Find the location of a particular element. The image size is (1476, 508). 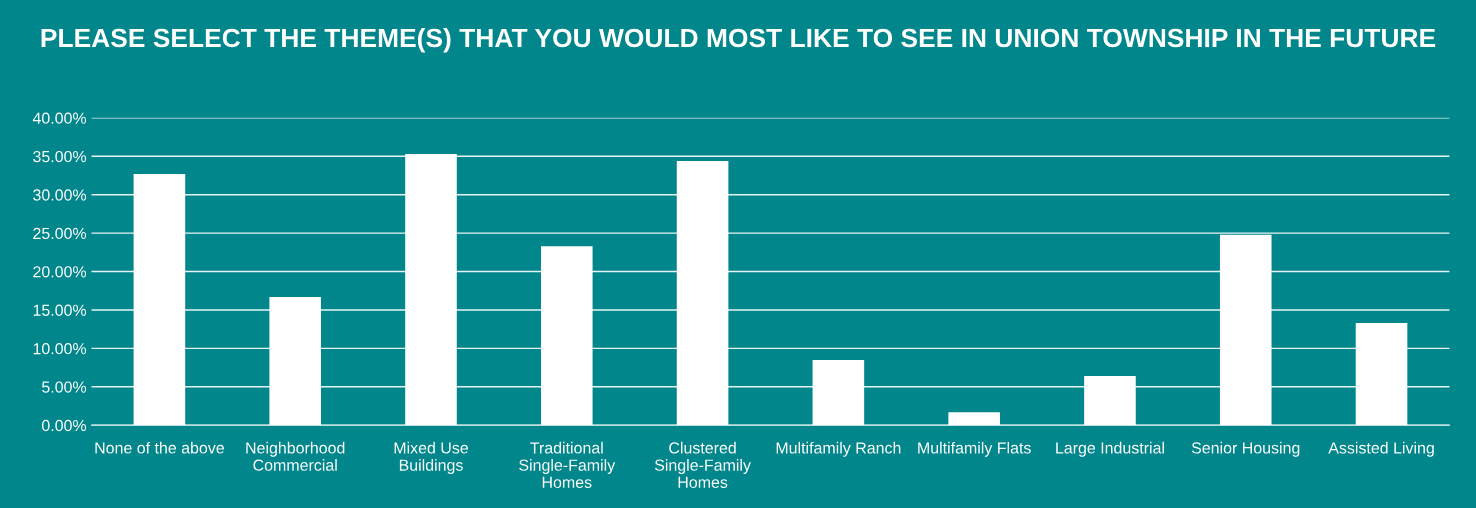

y-tick-label: 40.00% is located at coordinates (59, 118).